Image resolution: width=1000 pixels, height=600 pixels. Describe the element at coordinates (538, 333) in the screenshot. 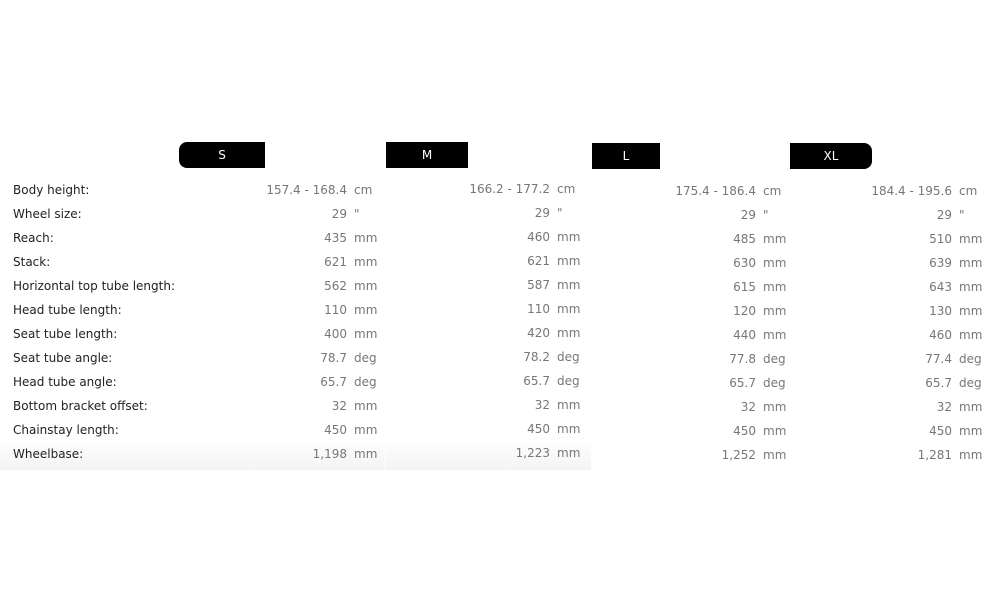

I see `spec-value: 420` at that location.